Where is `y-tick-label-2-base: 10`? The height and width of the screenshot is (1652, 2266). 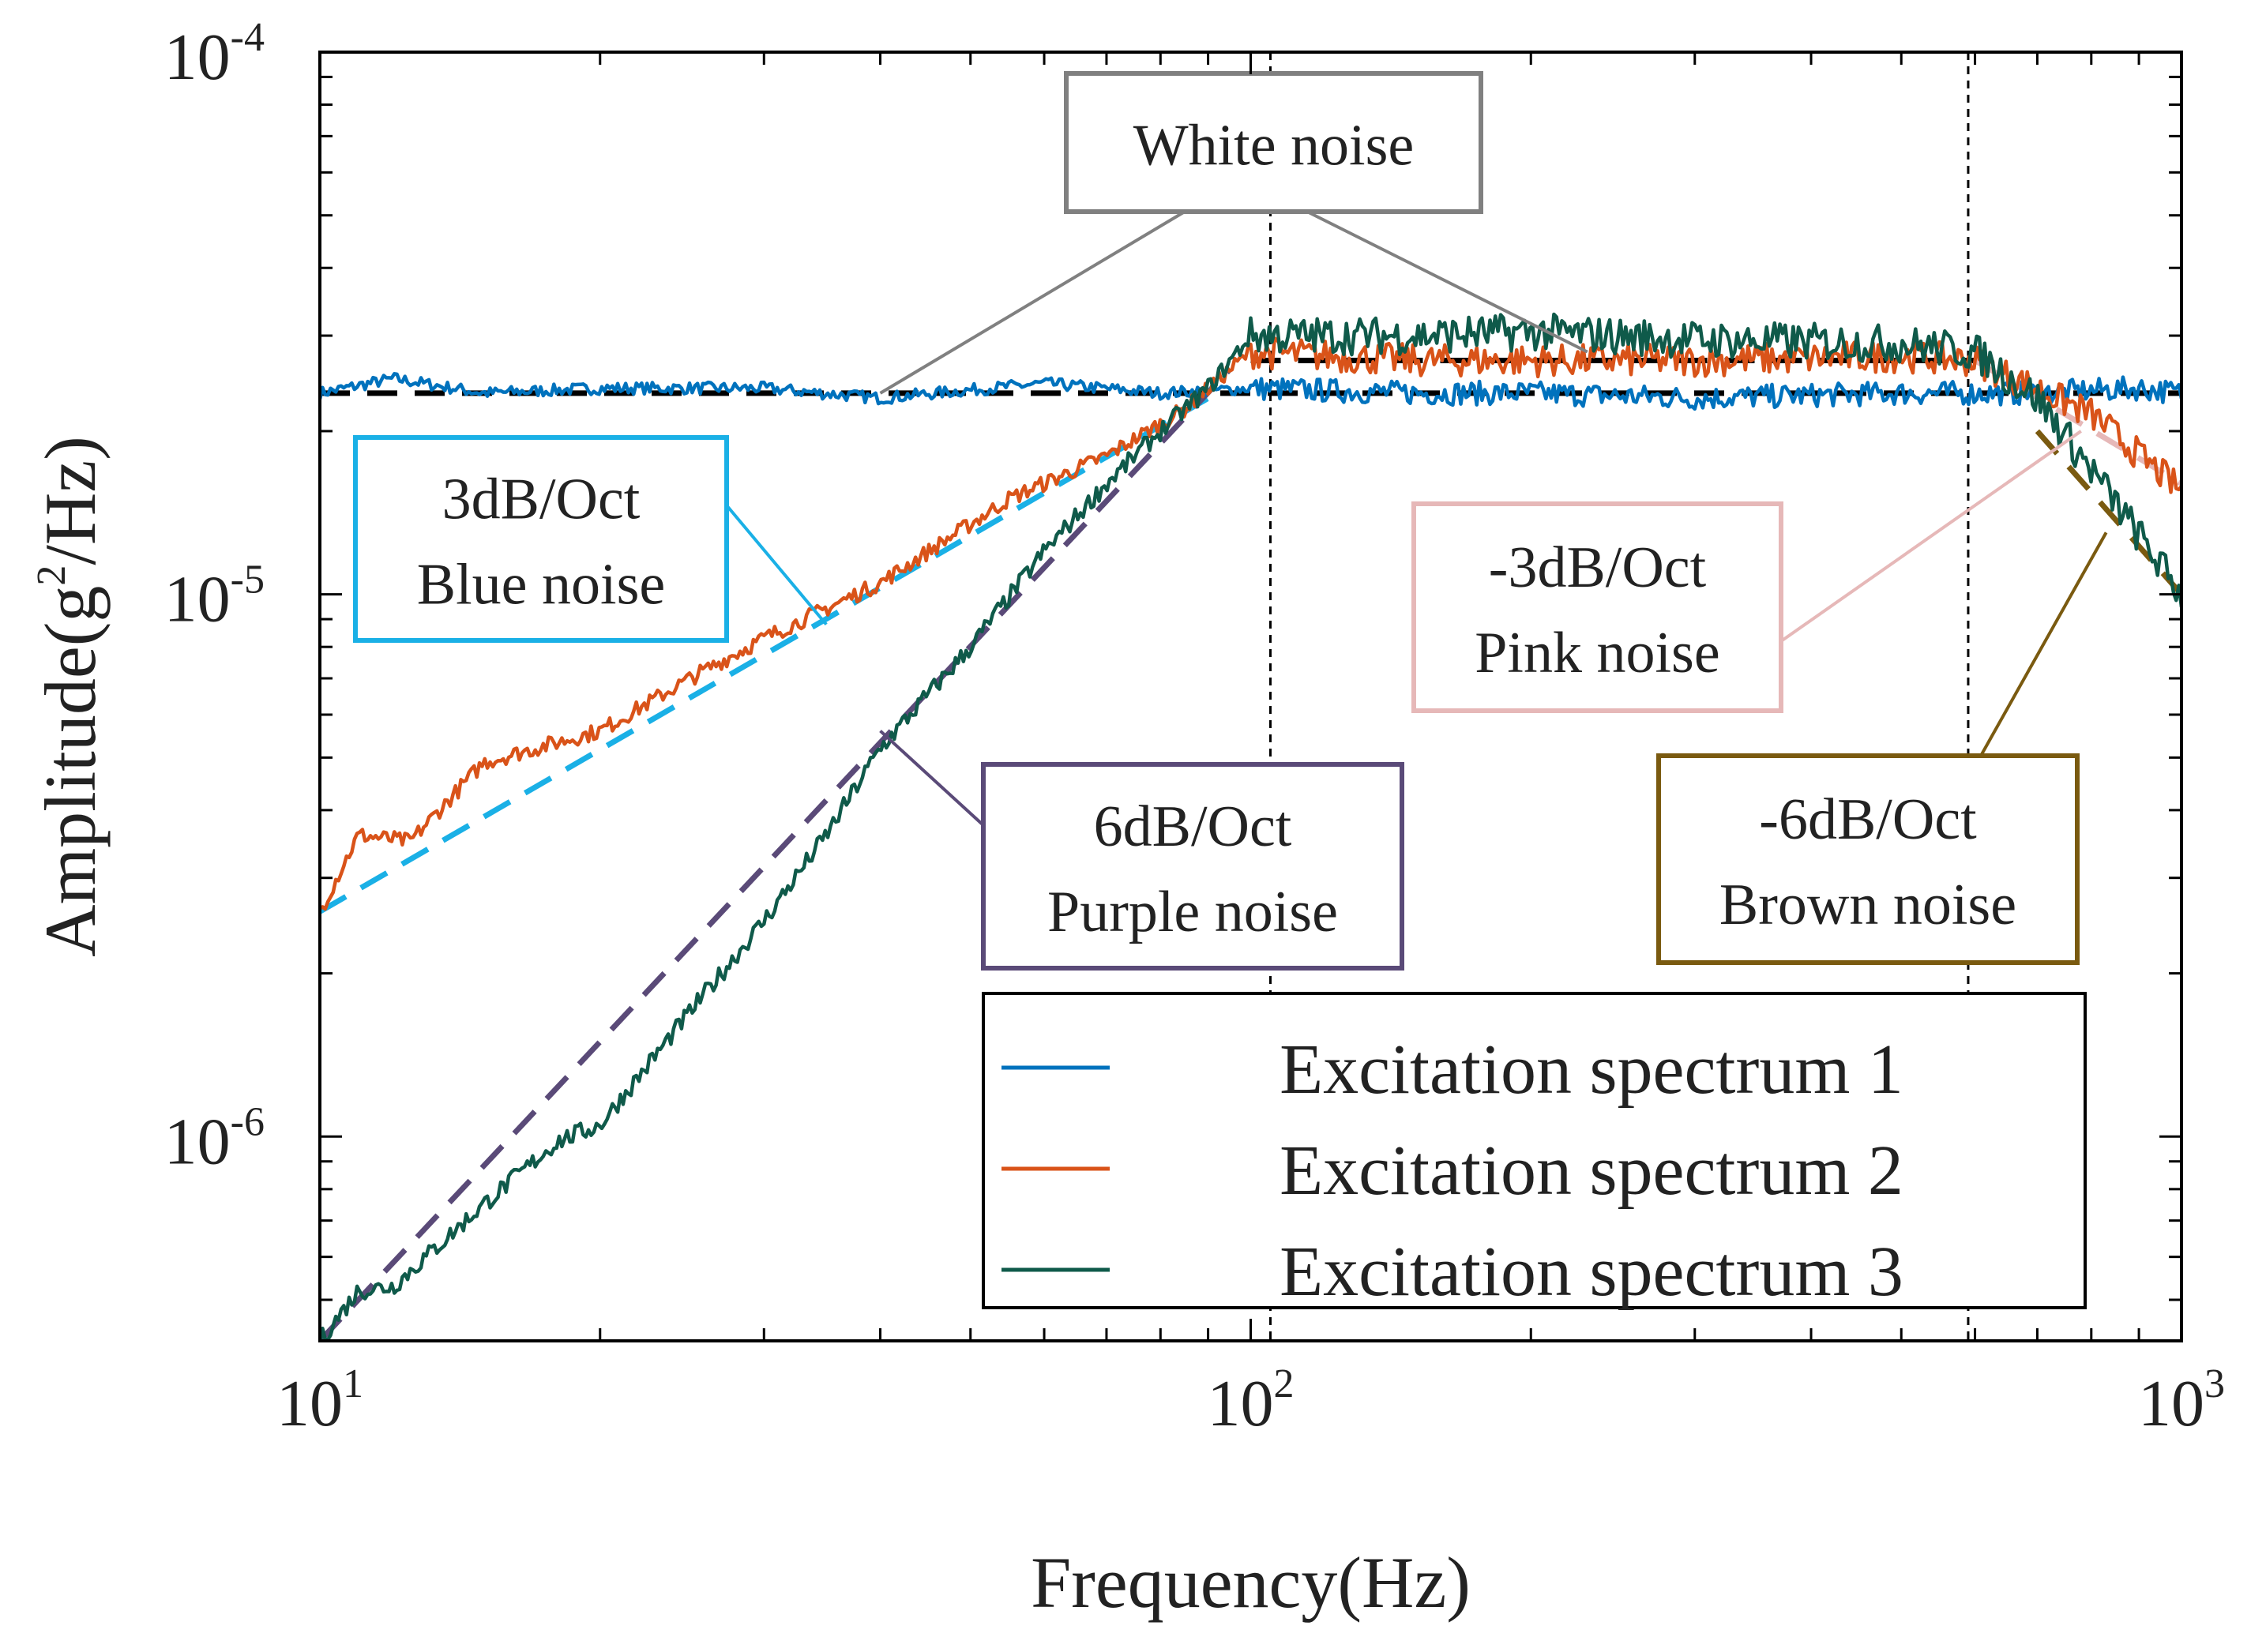
y-tick-label-2-base: 10 is located at coordinates (197, 599).